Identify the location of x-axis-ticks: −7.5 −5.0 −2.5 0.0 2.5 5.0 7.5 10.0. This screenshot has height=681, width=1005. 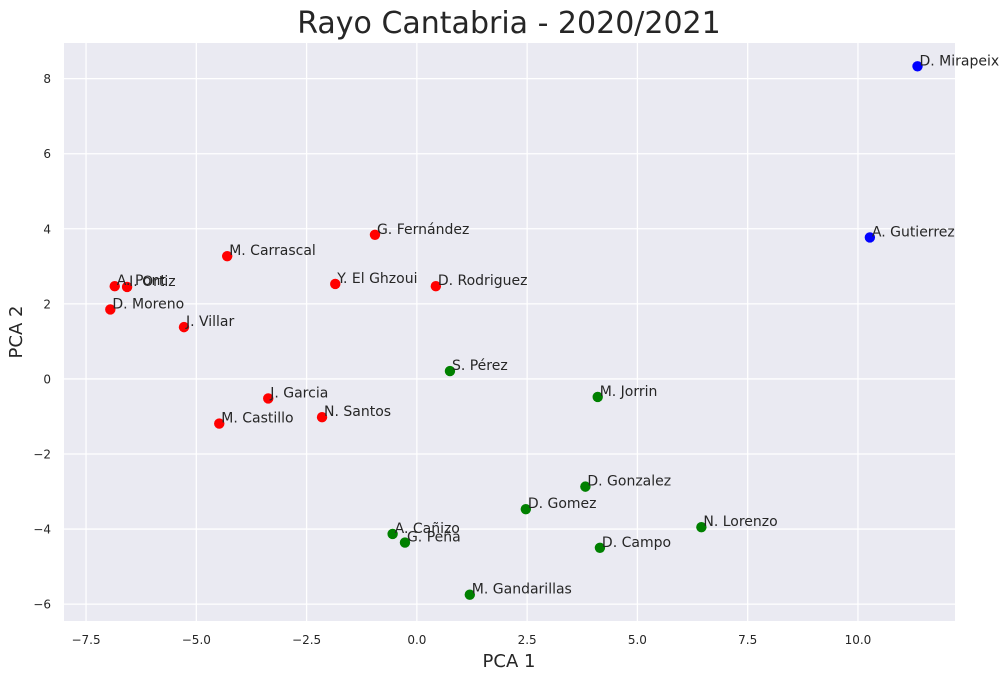
(471, 640).